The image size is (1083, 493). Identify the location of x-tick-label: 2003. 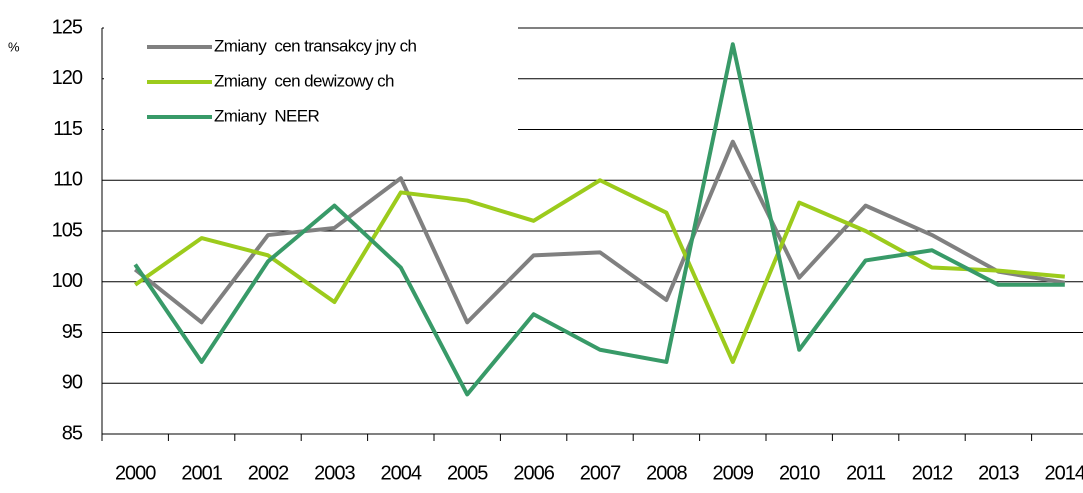
(334, 473).